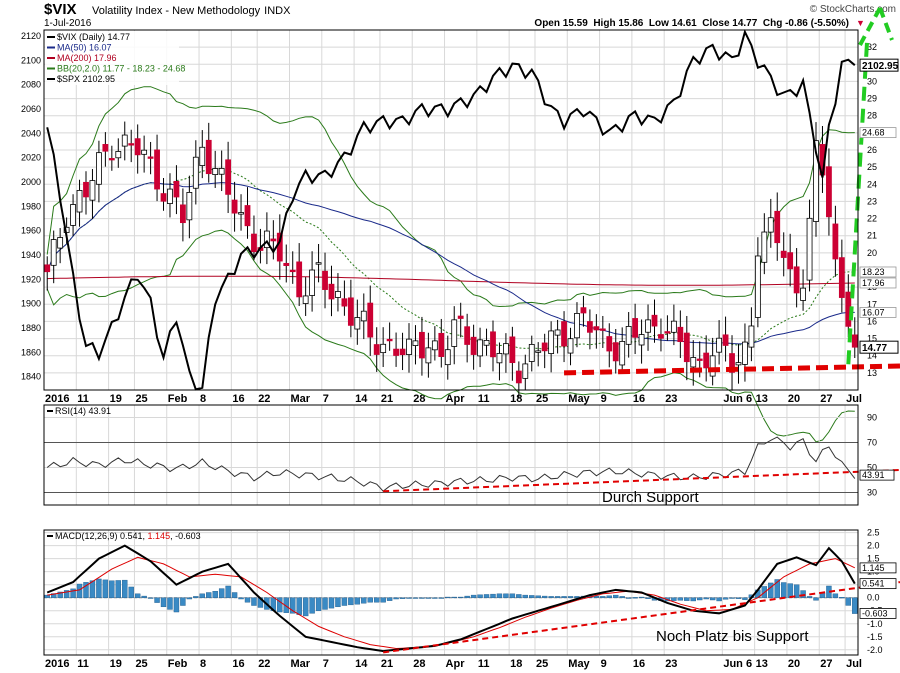  I want to click on macd-title-part: 1.145, so click(159, 536).